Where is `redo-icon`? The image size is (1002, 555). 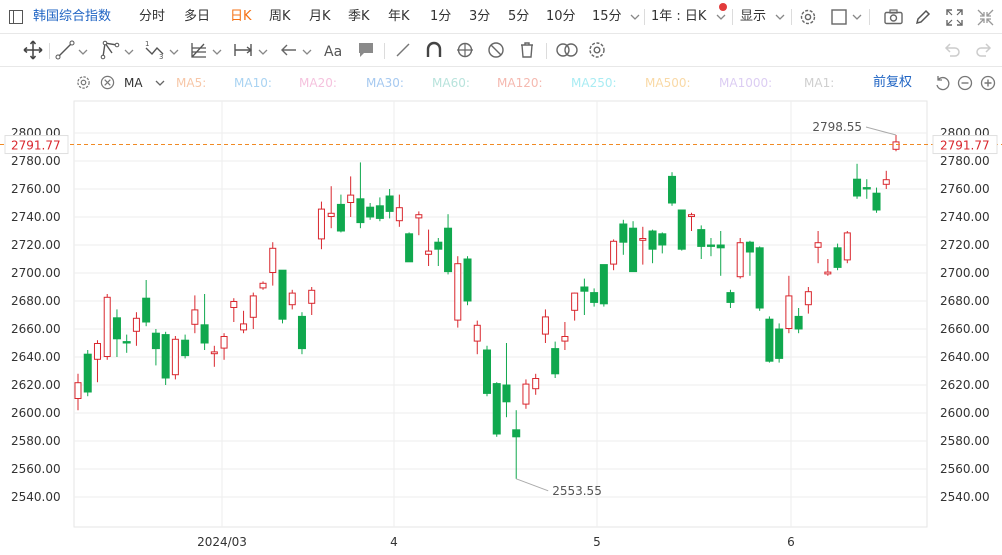
redo-icon is located at coordinates (984, 50).